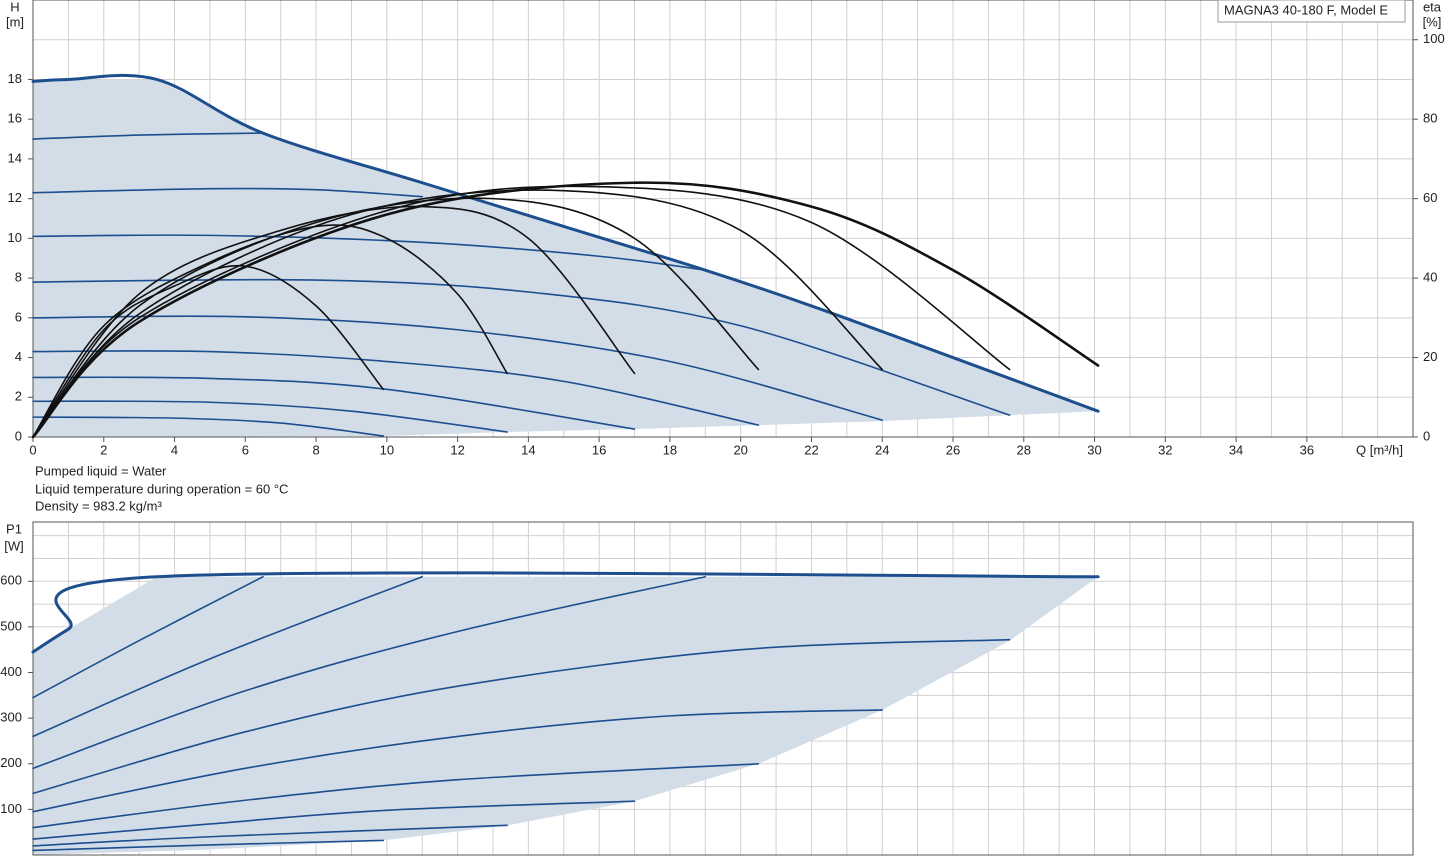  What do you see at coordinates (882, 449) in the screenshot?
I see `x-tick-label: 24` at bounding box center [882, 449].